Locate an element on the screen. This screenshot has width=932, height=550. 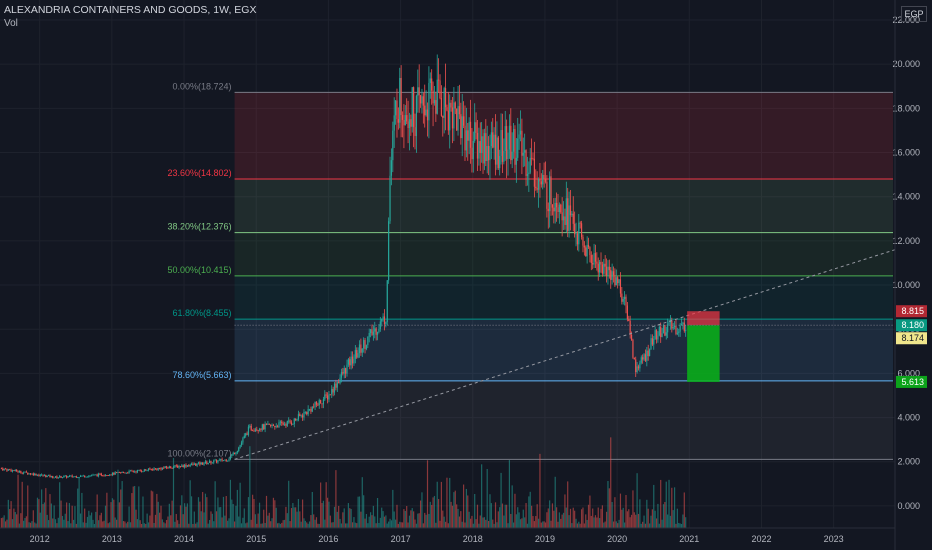
time-tick-label: 2020 is located at coordinates (617, 539).